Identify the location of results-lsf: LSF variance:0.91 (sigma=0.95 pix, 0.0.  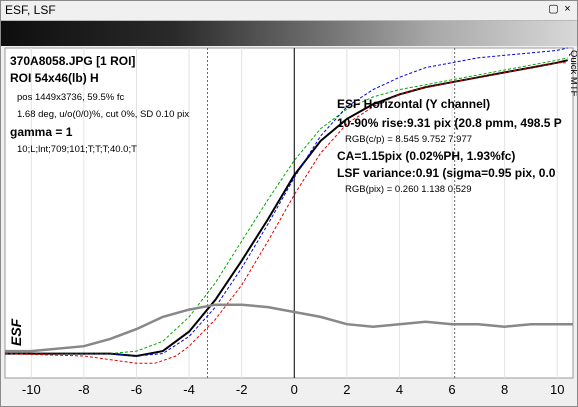
(446, 173).